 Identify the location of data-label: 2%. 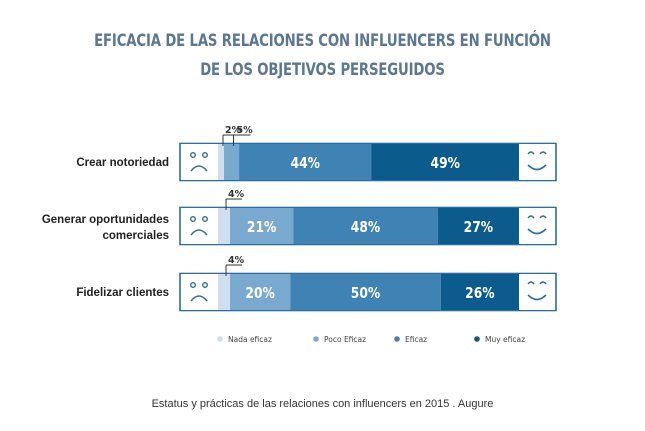
(233, 130).